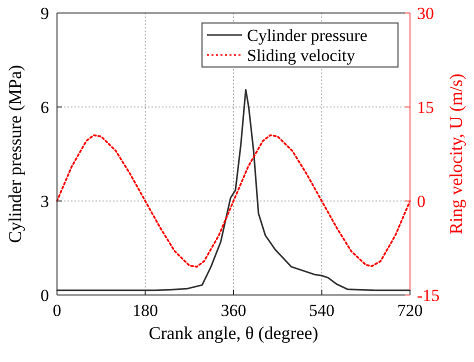 This screenshot has width=474, height=362. Describe the element at coordinates (44, 295) in the screenshot. I see `y-tick-label: 0` at that location.